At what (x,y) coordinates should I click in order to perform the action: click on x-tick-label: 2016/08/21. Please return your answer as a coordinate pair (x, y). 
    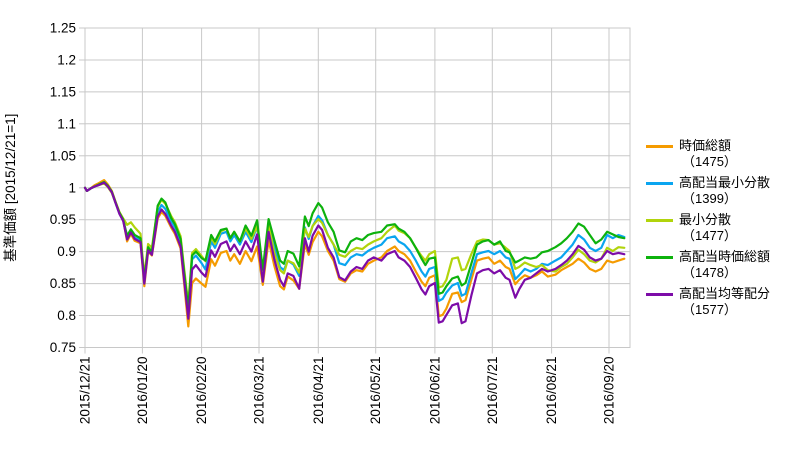
    Looking at the image, I should click on (551, 391).